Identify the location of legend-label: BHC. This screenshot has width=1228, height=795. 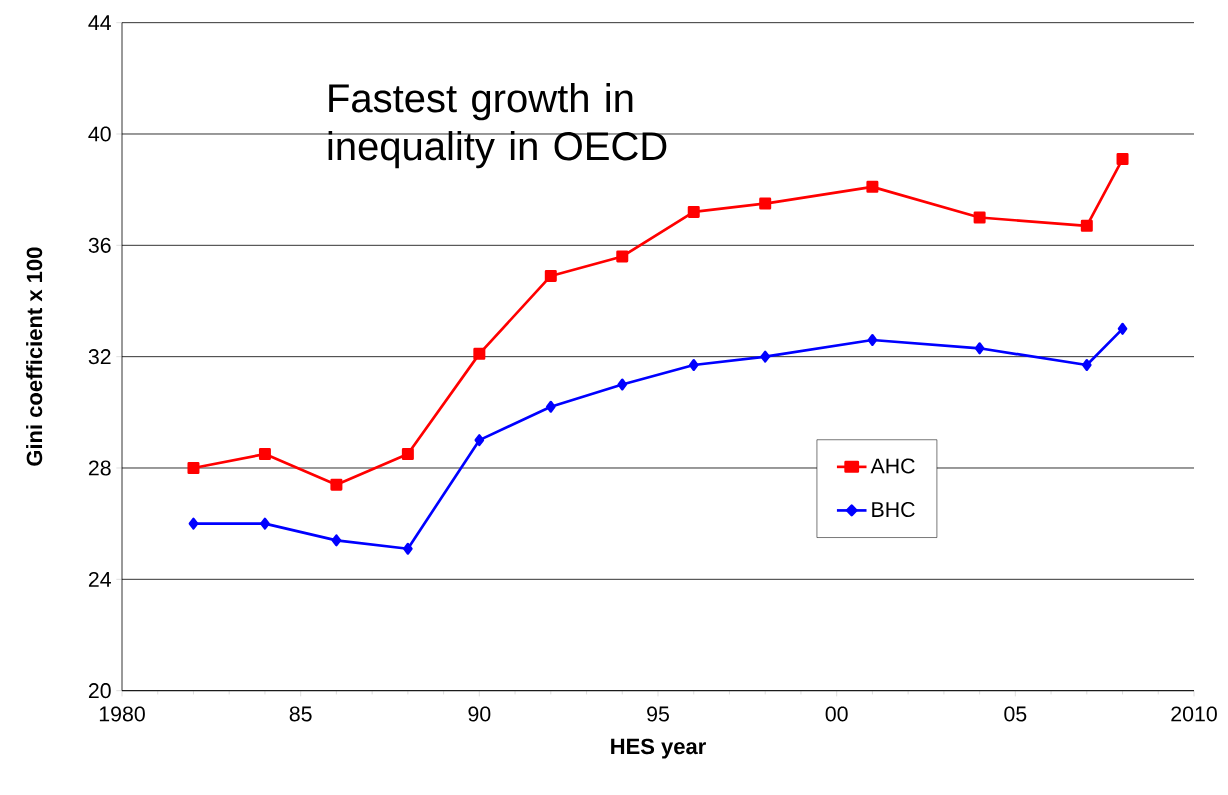
(893, 510).